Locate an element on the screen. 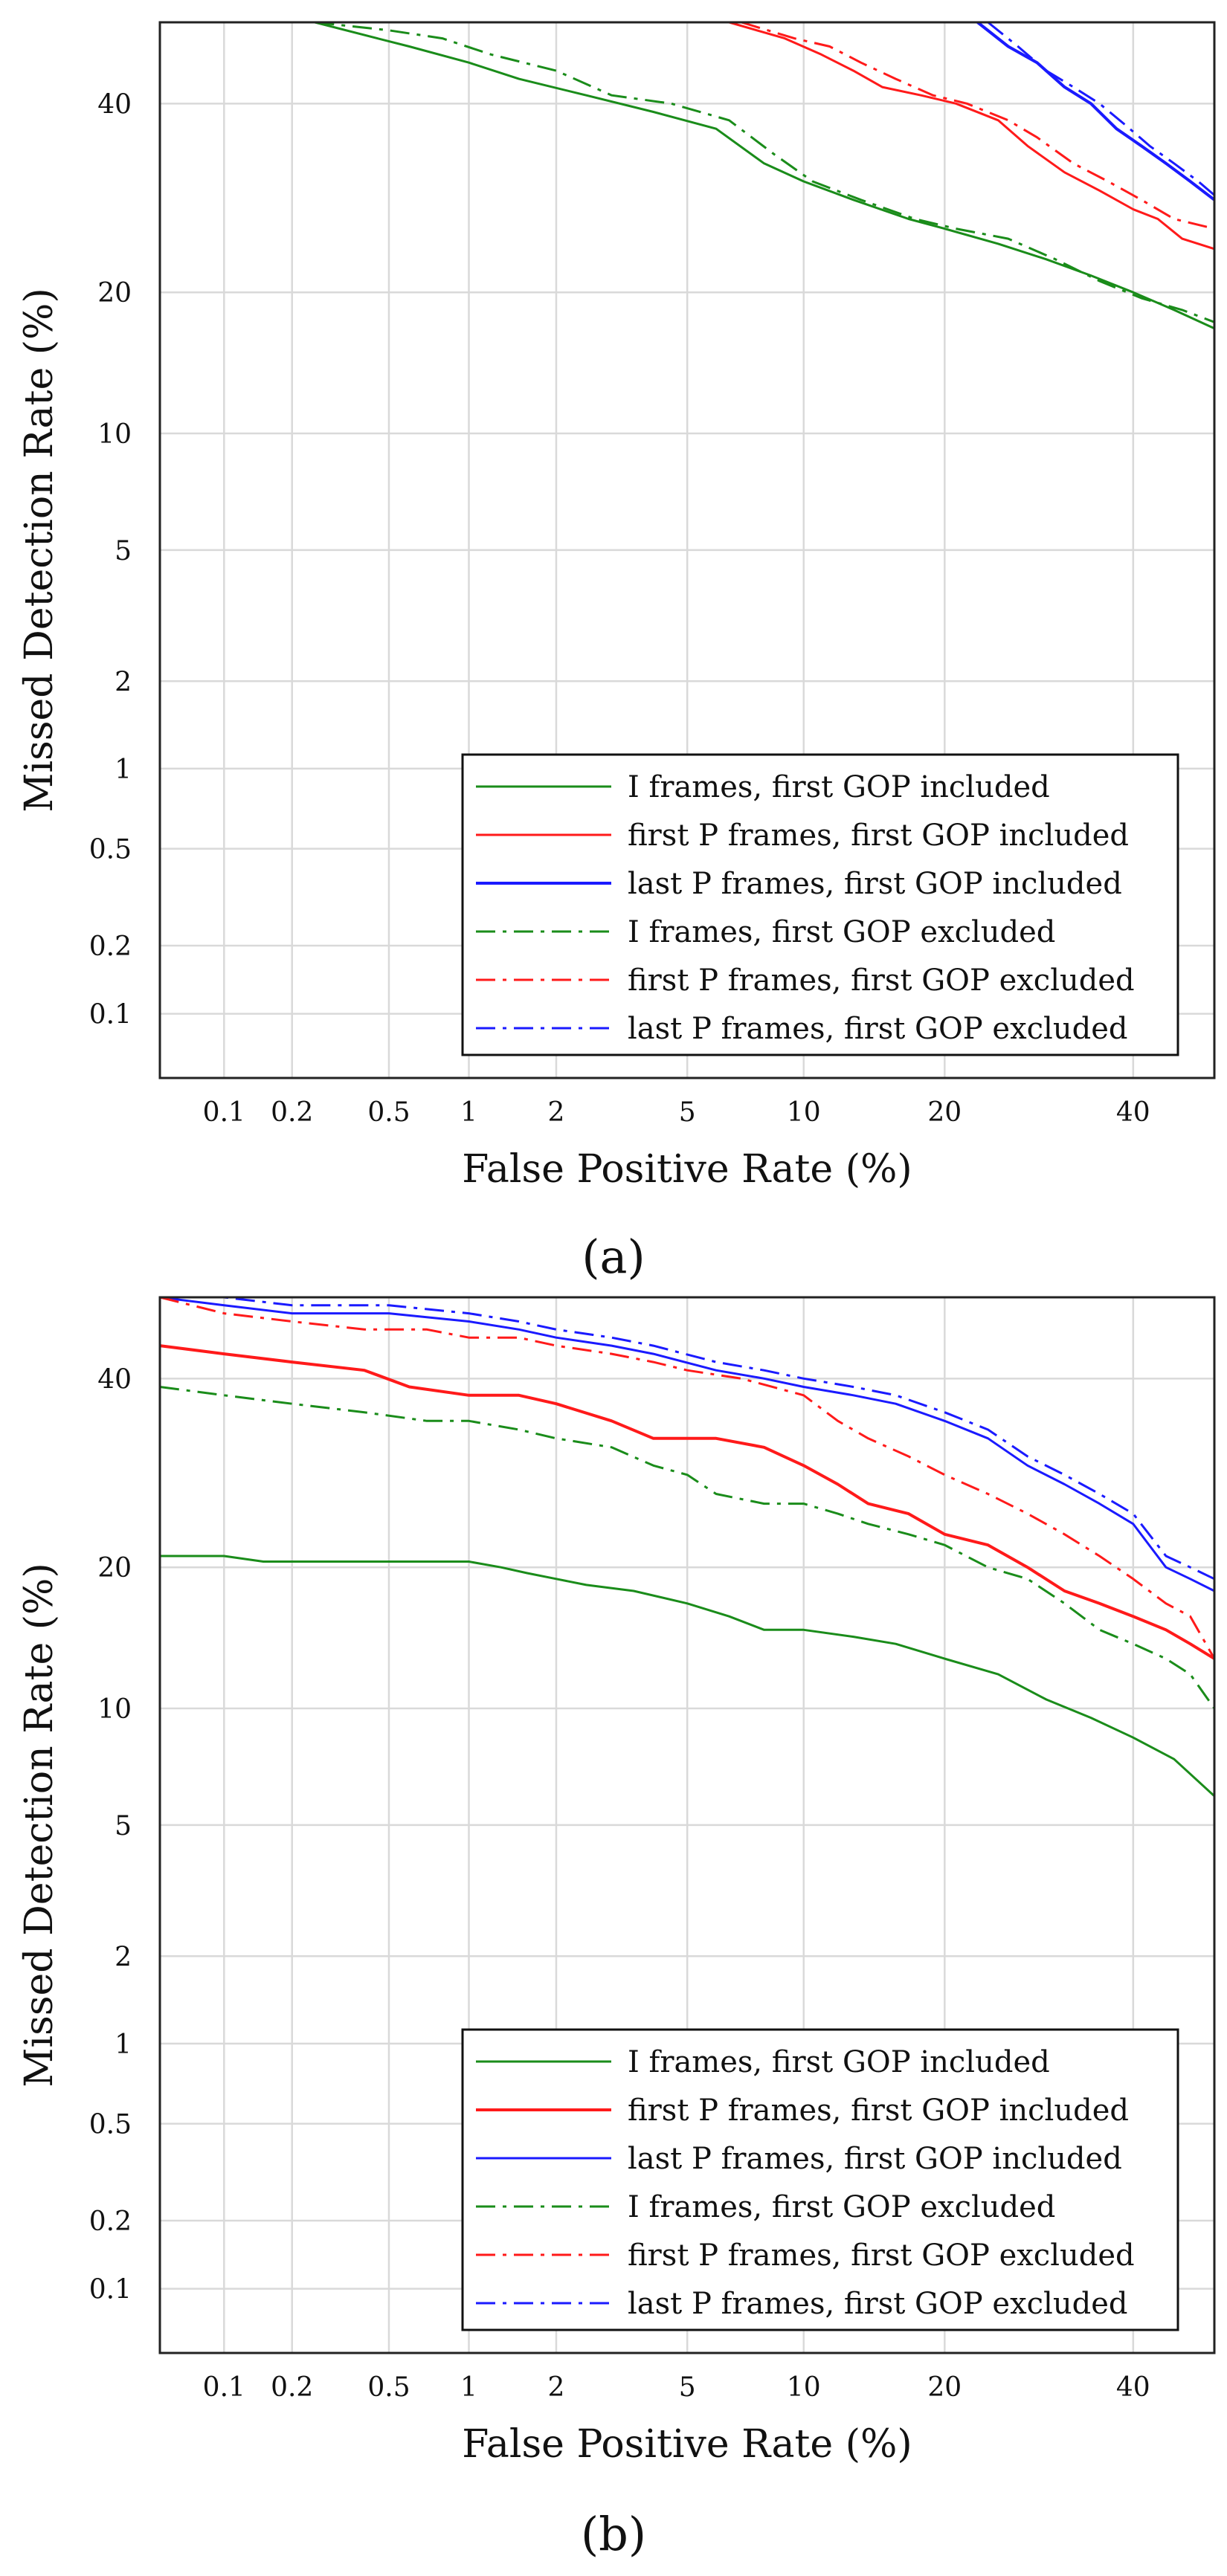 Image resolution: width=1227 pixels, height=2576 pixels. panel-label: (b) is located at coordinates (613, 2534).